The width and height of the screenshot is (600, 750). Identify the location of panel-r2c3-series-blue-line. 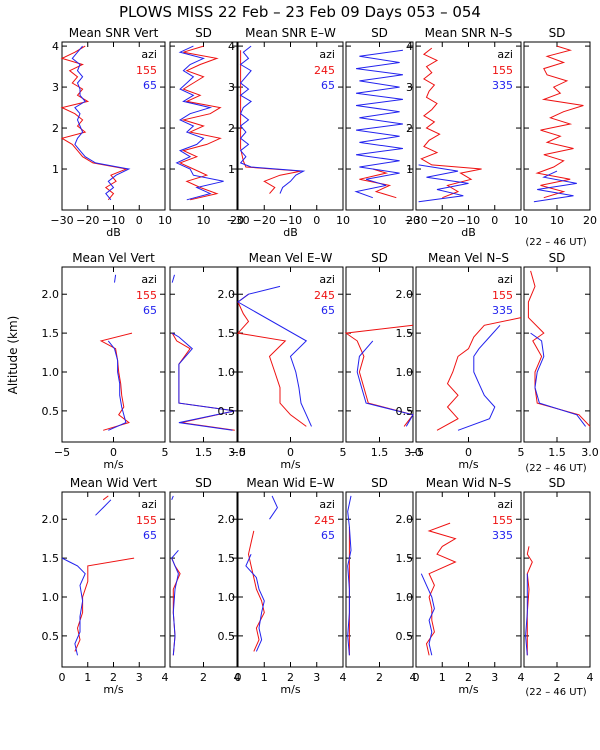
(274, 356).